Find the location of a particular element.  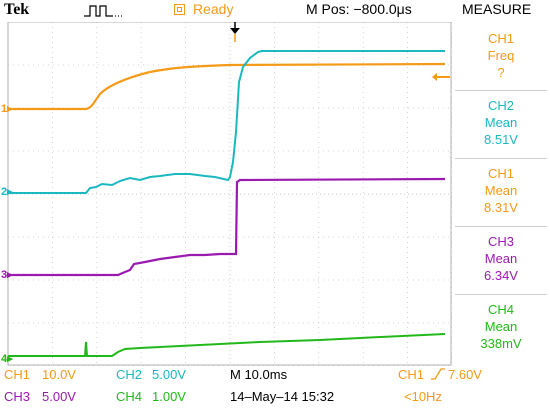

top-status-bar: Tek Ready M Pos: −800.0μs MEASURE is located at coordinates (275, 11).